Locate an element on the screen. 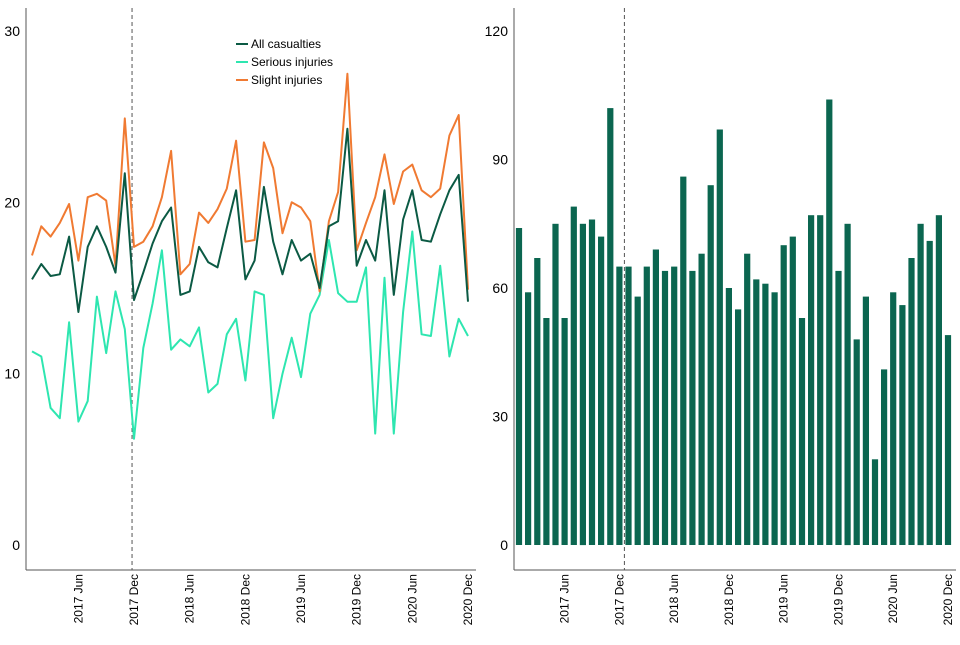  left-y-tick-label: 0 is located at coordinates (16, 545).